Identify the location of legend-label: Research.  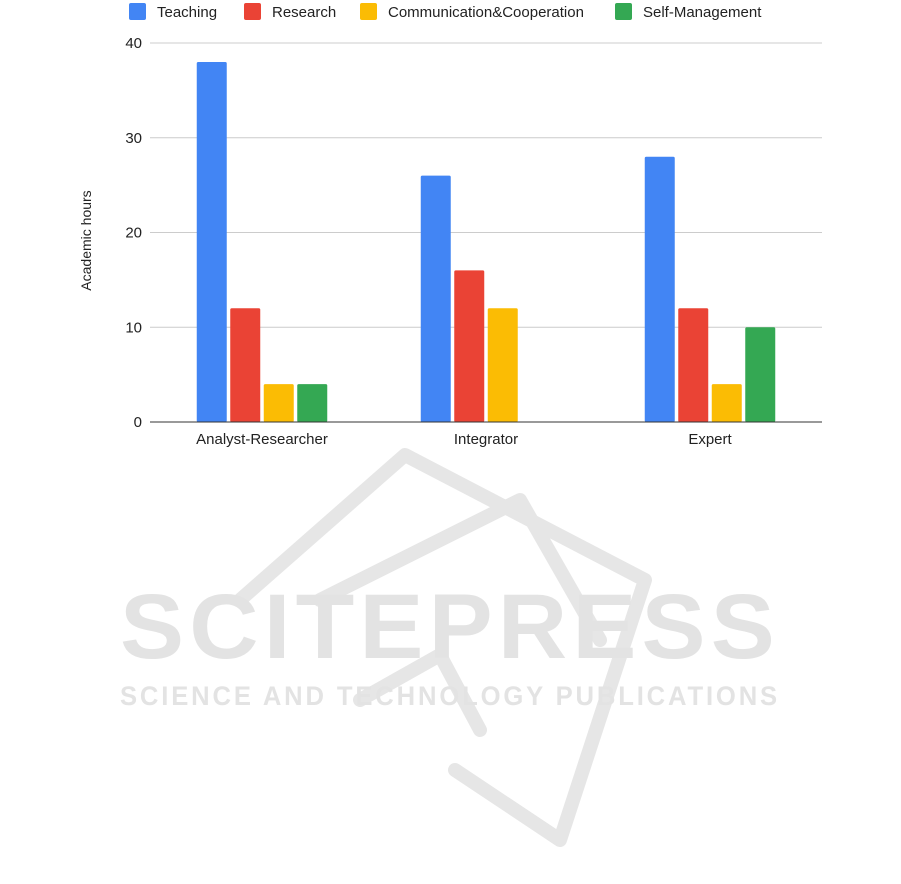
(304, 12).